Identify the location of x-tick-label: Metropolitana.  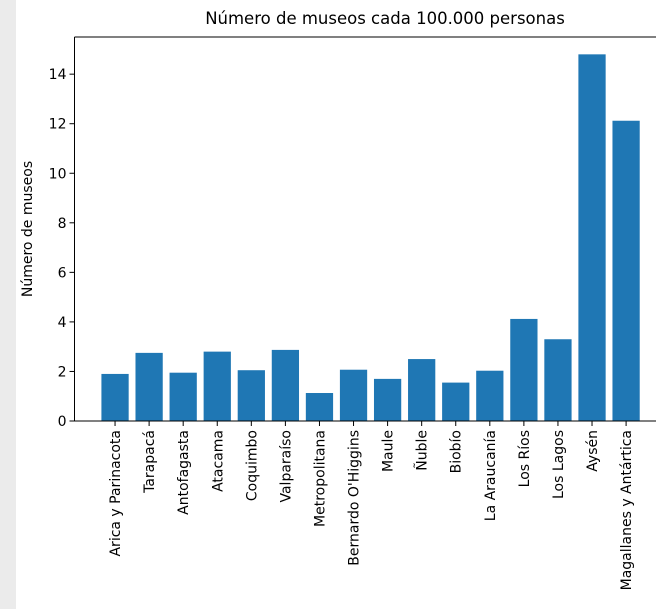
(320, 478).